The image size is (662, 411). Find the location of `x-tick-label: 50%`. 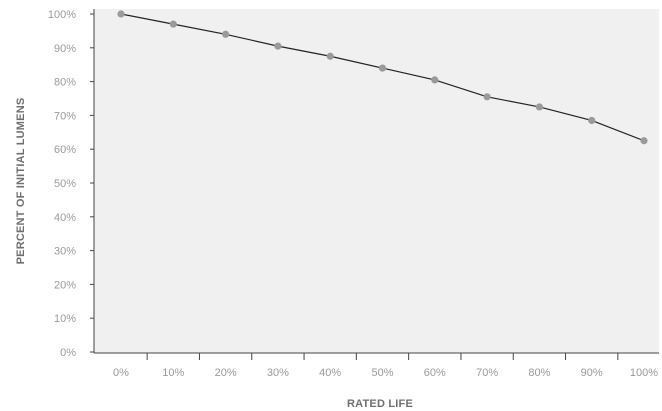

x-tick-label: 50% is located at coordinates (382, 373).